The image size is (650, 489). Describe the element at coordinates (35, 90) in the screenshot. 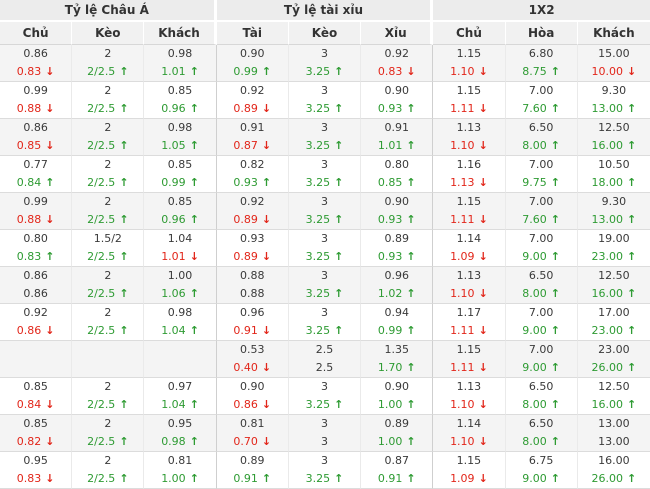

I see `opening-odds-value: 0.99` at that location.